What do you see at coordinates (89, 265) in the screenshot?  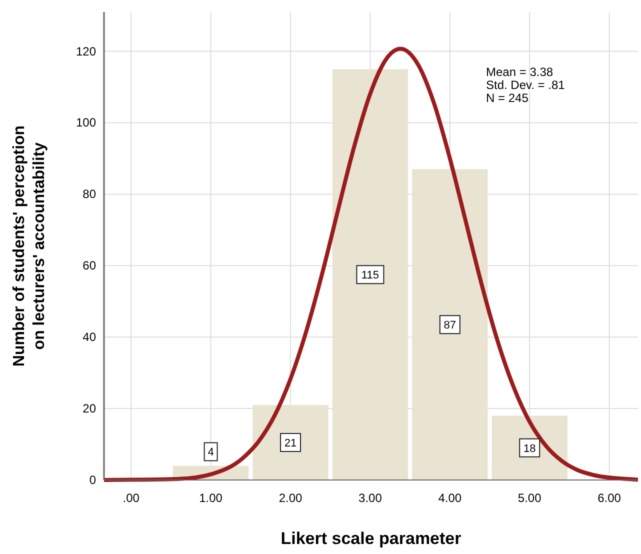 I see `y-tick-label: 60` at bounding box center [89, 265].